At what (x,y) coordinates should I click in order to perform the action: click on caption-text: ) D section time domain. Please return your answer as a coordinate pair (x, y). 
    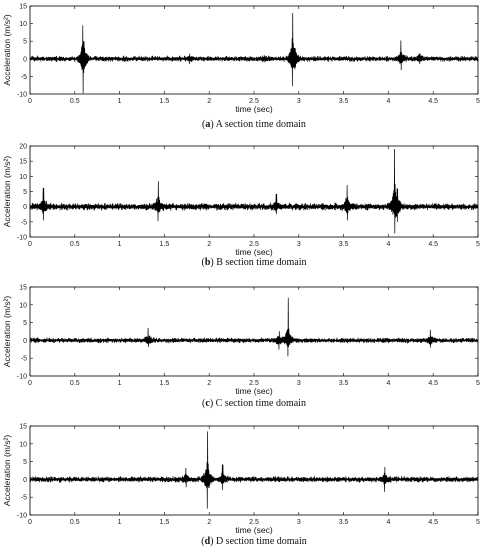
    Looking at the image, I should click on (258, 541).